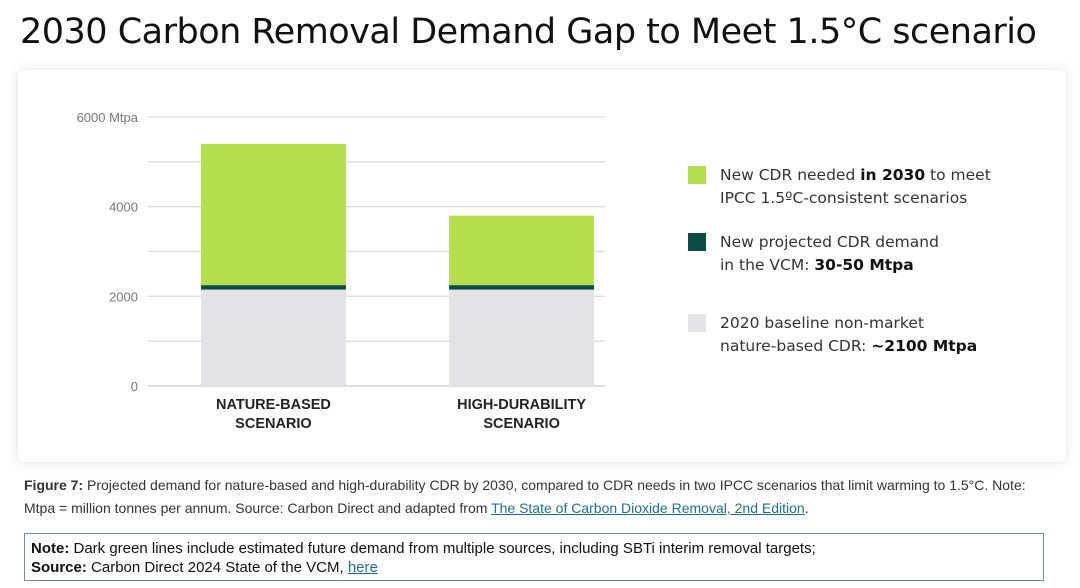  Describe the element at coordinates (134, 386) in the screenshot. I see `y-tick-label: 0` at that location.